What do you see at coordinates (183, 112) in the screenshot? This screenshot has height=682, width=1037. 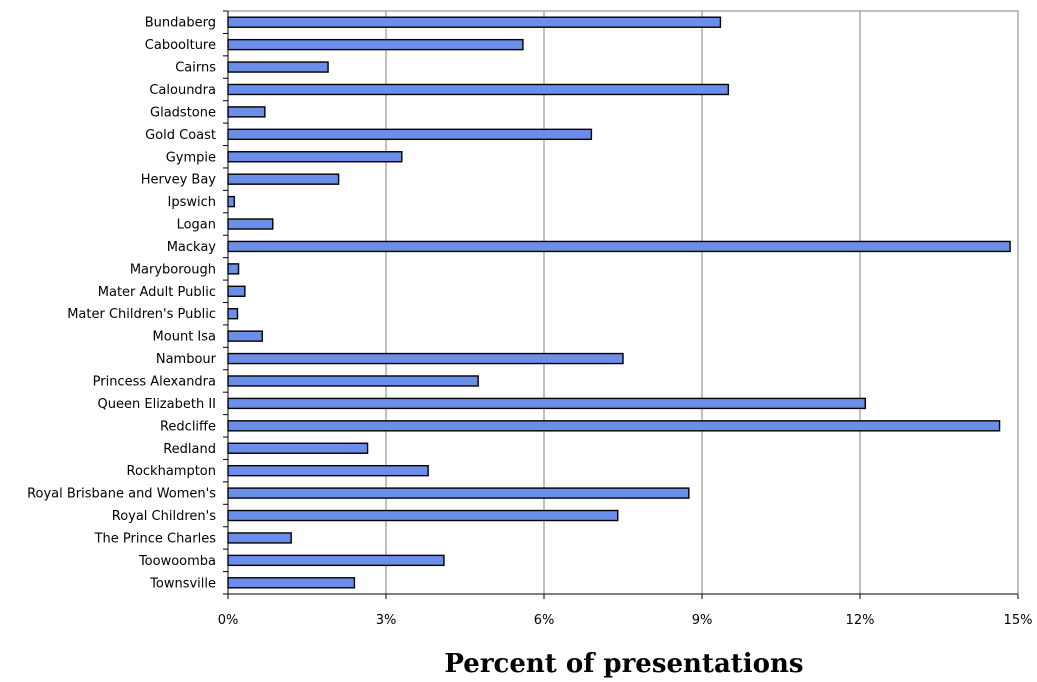 I see `category-label: Gladstone` at bounding box center [183, 112].